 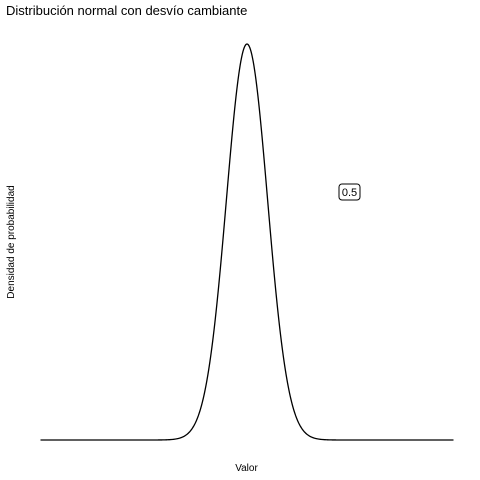 What do you see at coordinates (246, 468) in the screenshot?
I see `x-axis-label: Valor` at bounding box center [246, 468].